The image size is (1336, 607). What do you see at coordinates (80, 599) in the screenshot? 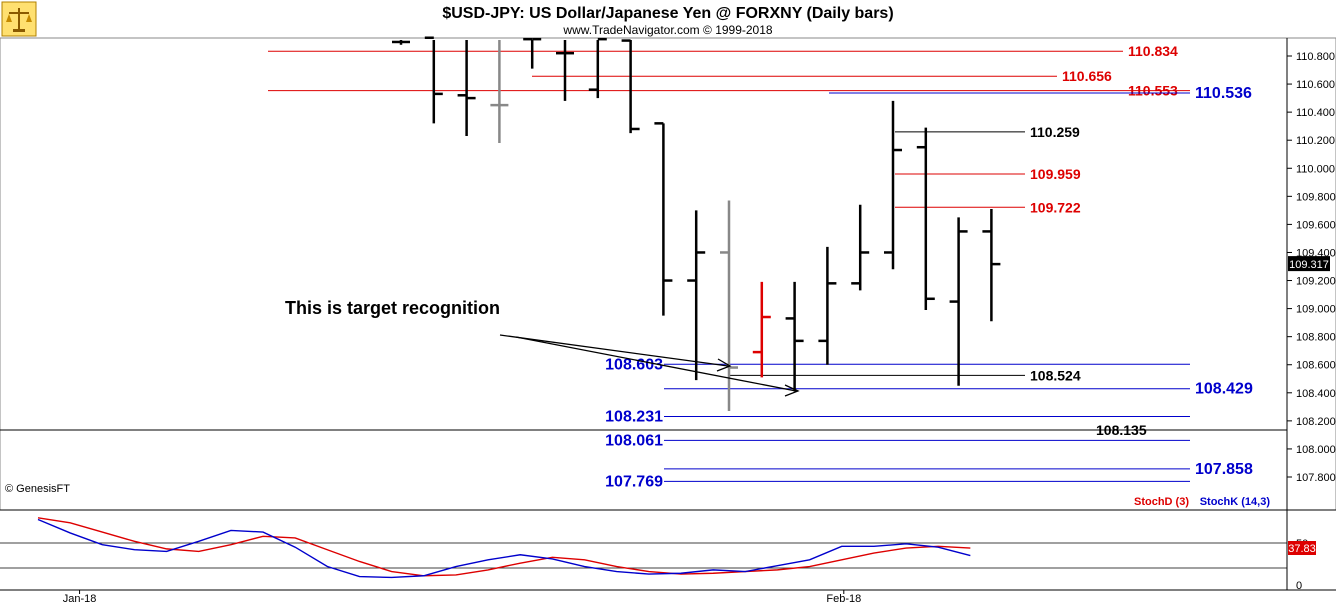
I see `x-tick-label: Jan-18` at bounding box center [80, 599].